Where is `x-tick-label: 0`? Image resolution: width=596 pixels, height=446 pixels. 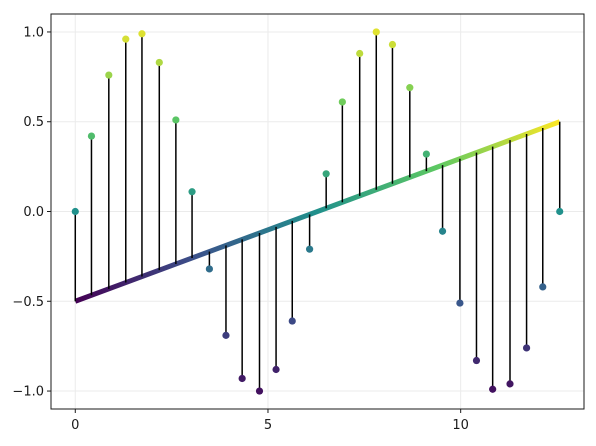 x-tick-label: 0 is located at coordinates (75, 425).